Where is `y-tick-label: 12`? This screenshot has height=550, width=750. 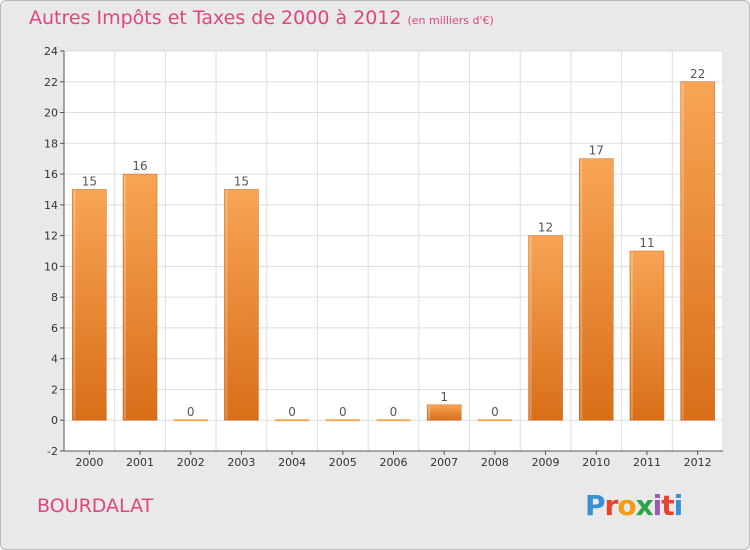 y-tick-label: 12 is located at coordinates (51, 236).